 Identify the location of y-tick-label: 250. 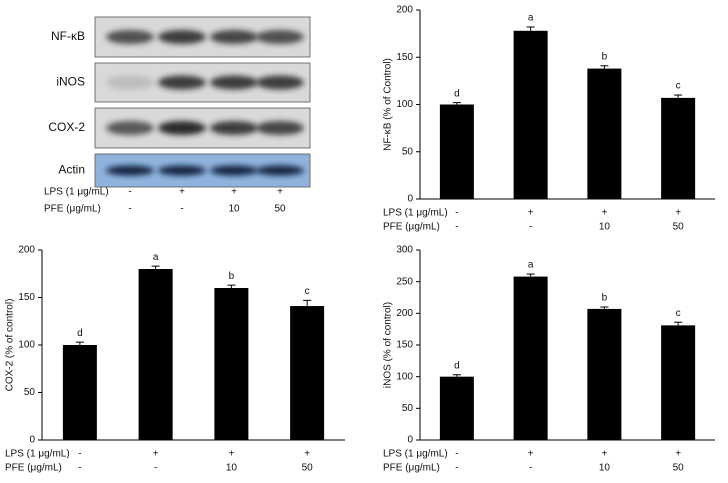
(404, 281).